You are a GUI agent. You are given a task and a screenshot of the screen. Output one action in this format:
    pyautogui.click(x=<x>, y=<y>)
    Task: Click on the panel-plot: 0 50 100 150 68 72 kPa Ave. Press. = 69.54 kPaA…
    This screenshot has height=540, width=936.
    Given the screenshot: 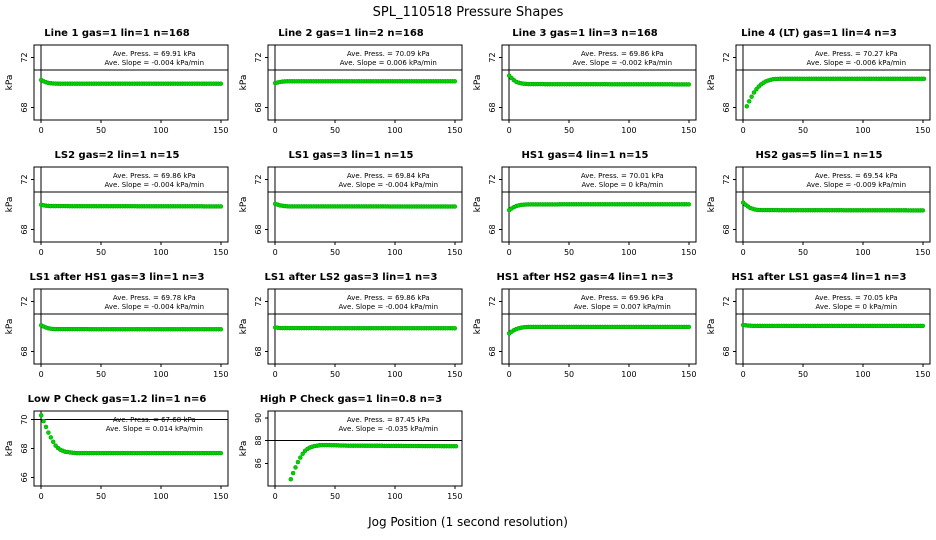 What is the action you would take?
    pyautogui.click(x=819, y=211)
    